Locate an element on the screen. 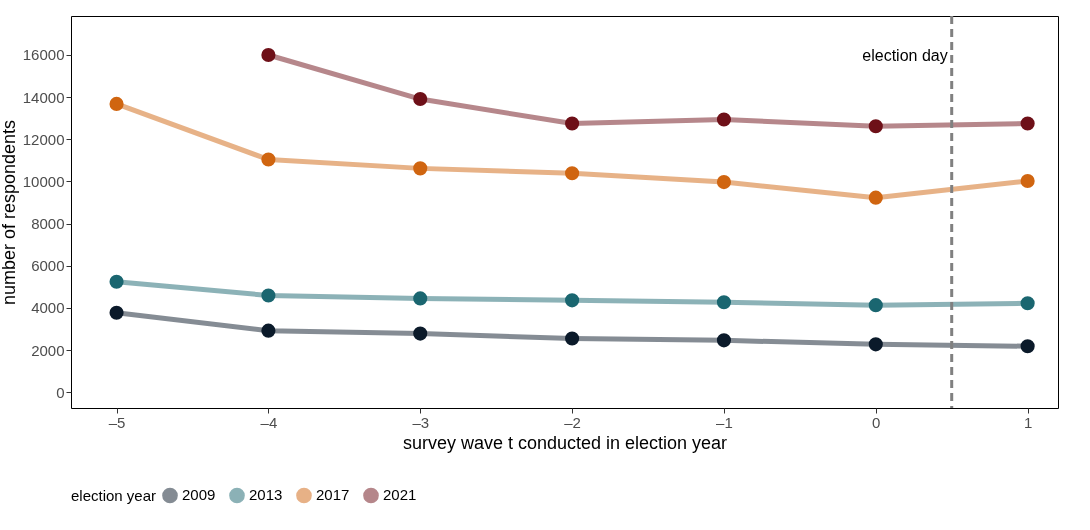 The height and width of the screenshot is (530, 1090). legend-title: election year is located at coordinates (114, 495).